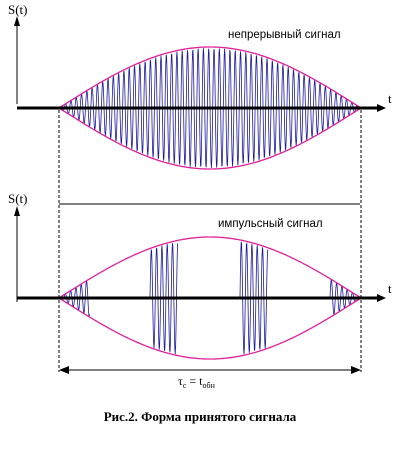 The height and width of the screenshot is (456, 400). I want to click on top-x-axis-label: t, so click(390, 98).